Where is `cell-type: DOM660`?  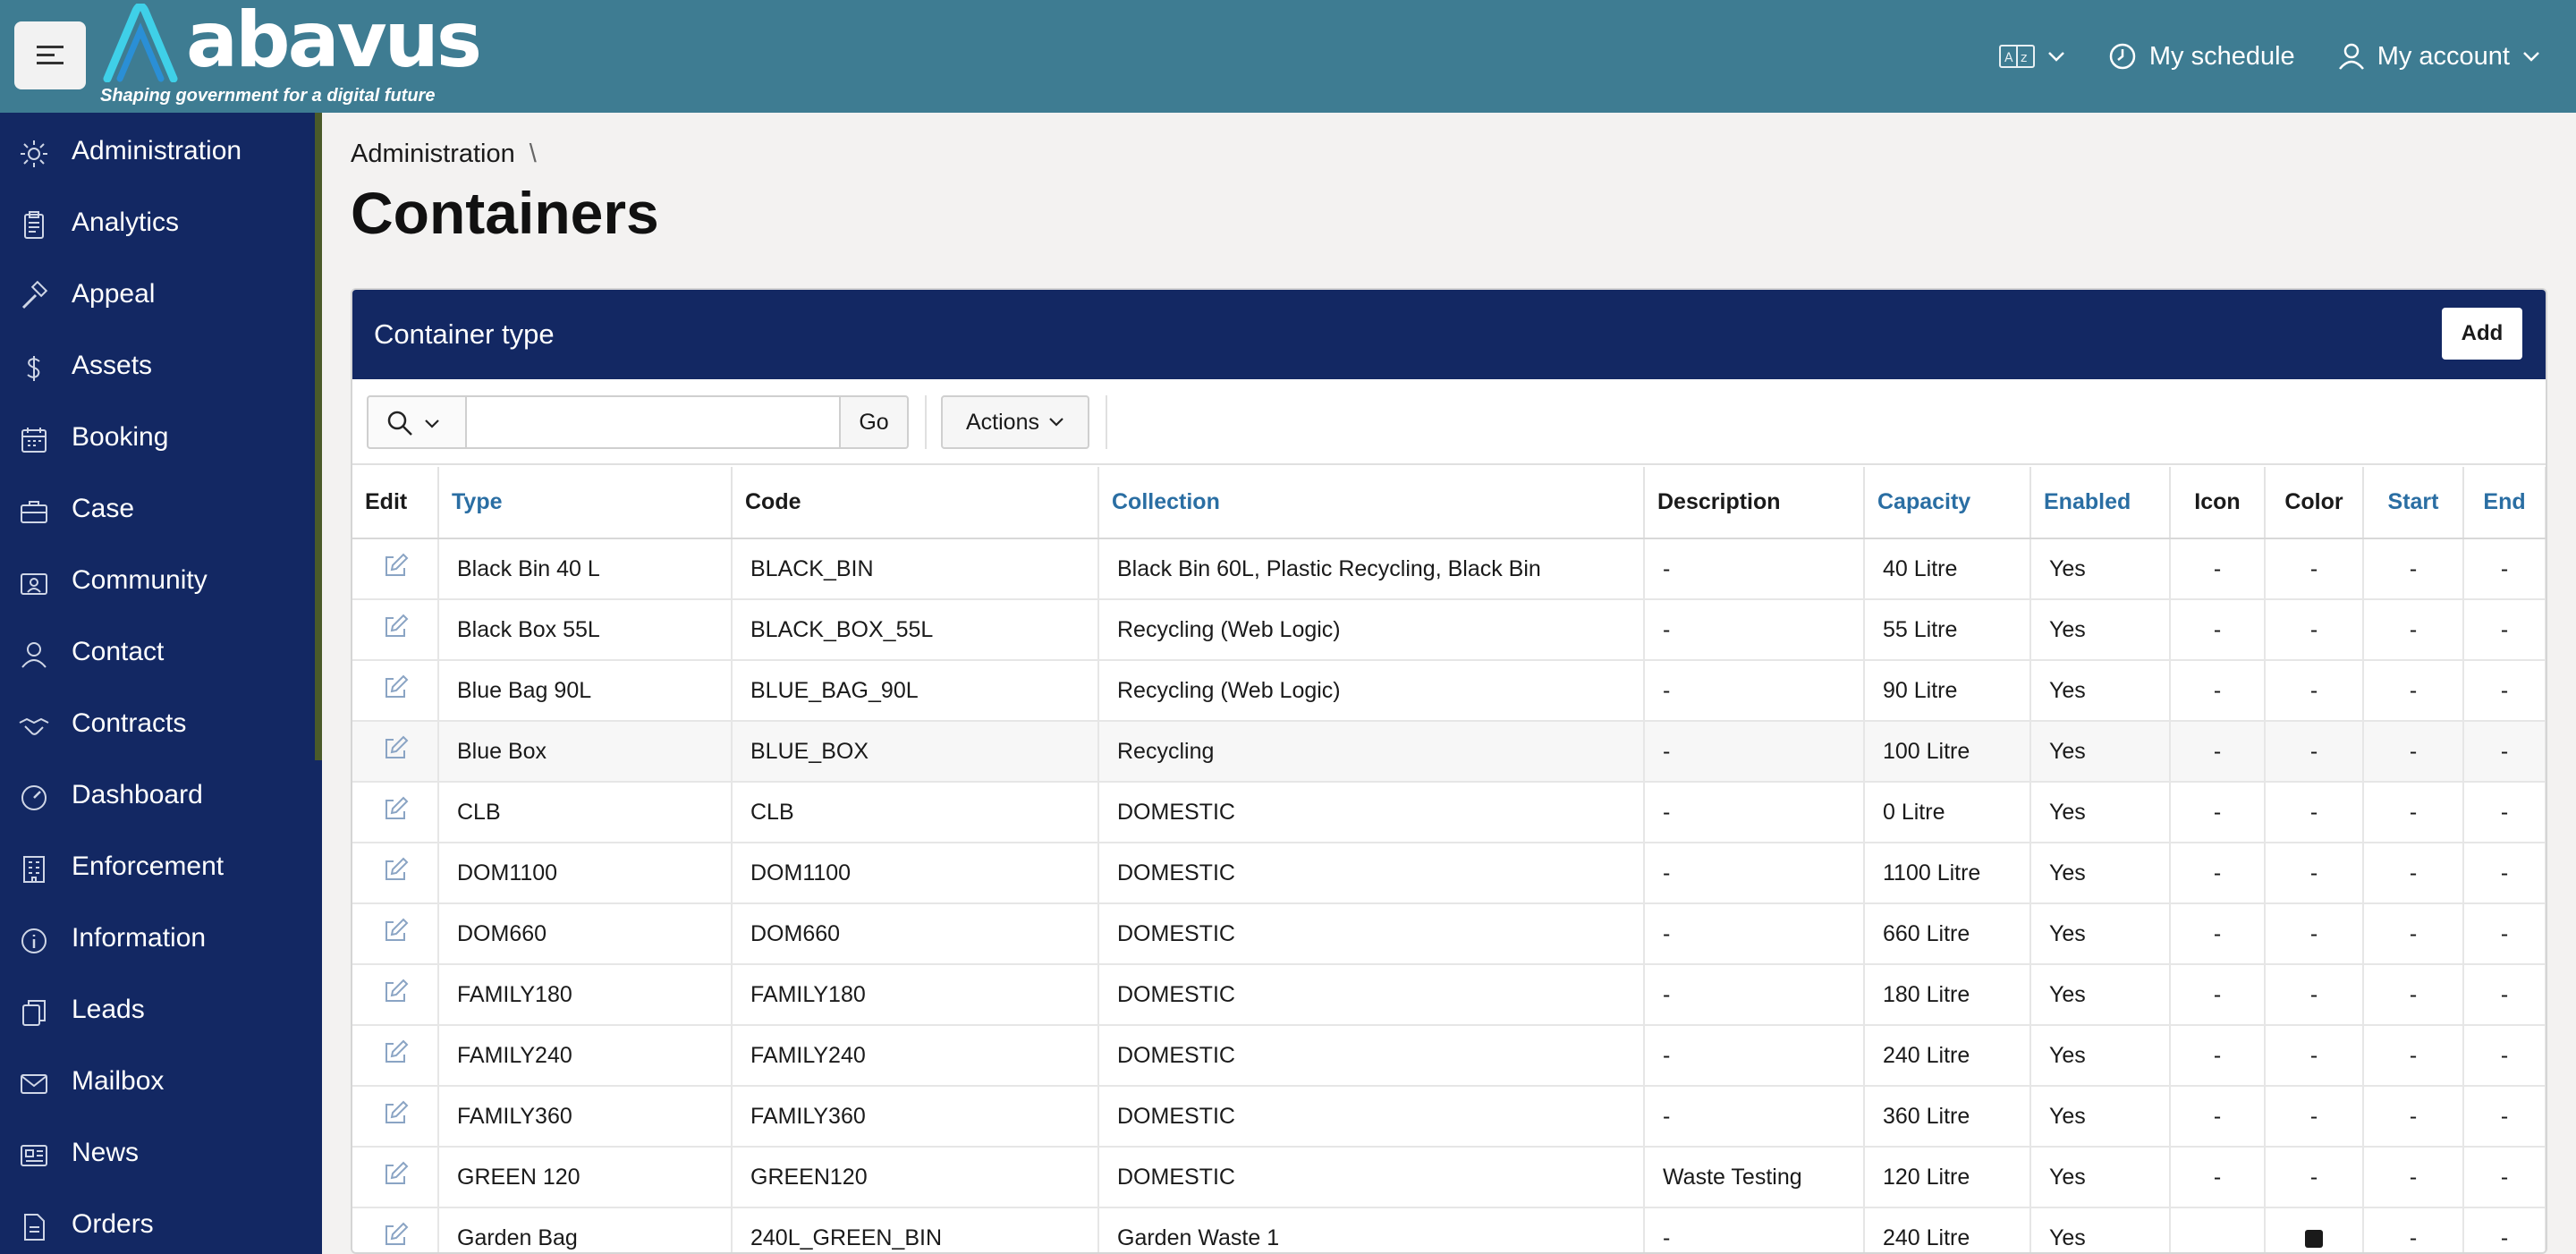
cell-type: DOM660 is located at coordinates (585, 934).